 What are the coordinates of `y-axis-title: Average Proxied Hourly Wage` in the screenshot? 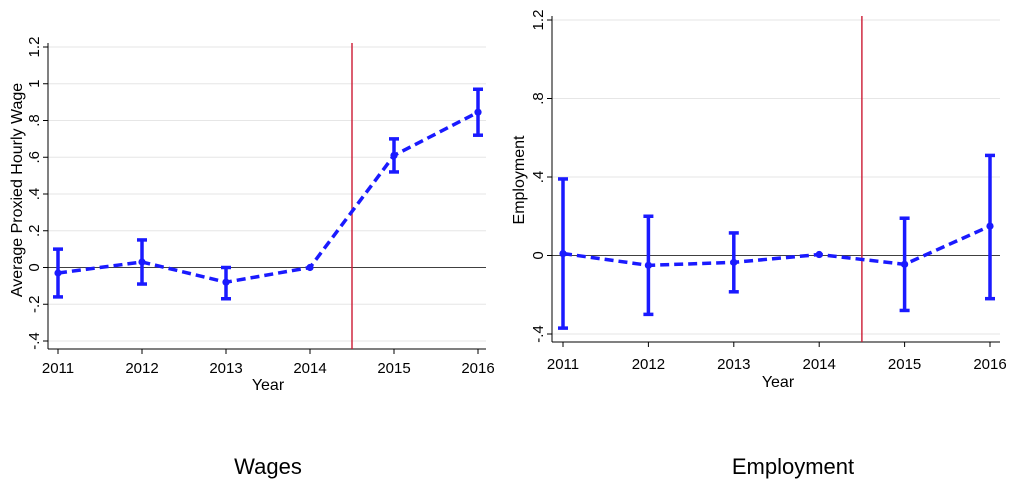 It's located at (17, 190).